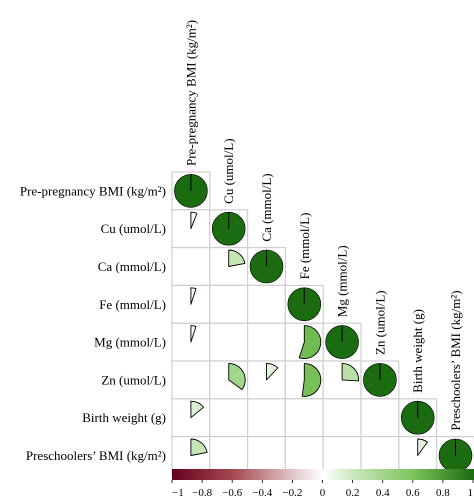 The image size is (474, 502). I want to click on row-label: Zn (umol/L), so click(133, 379).